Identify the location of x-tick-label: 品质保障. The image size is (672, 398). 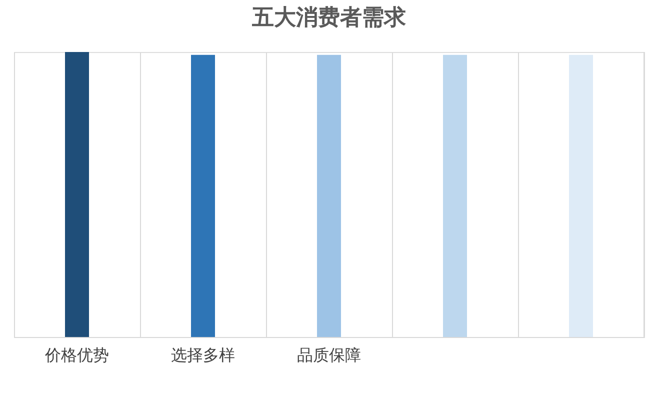
(329, 355).